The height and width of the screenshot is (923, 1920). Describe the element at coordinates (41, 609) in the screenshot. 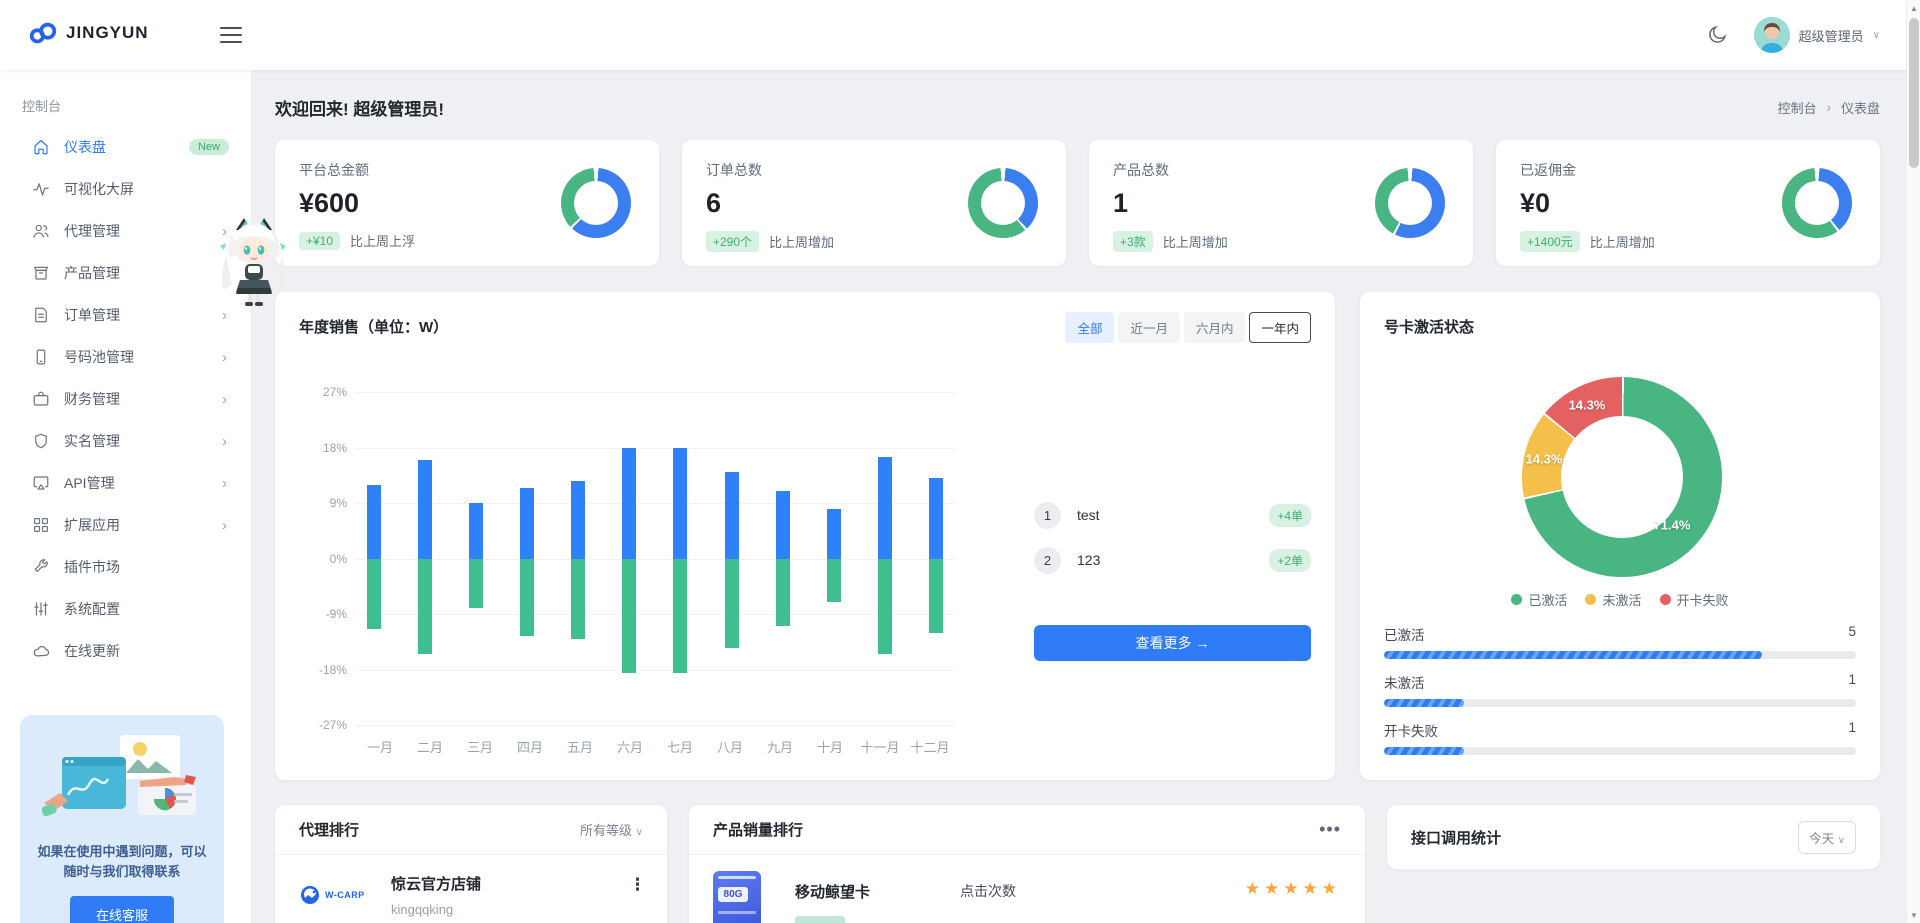

I see `sliders-icon` at that location.